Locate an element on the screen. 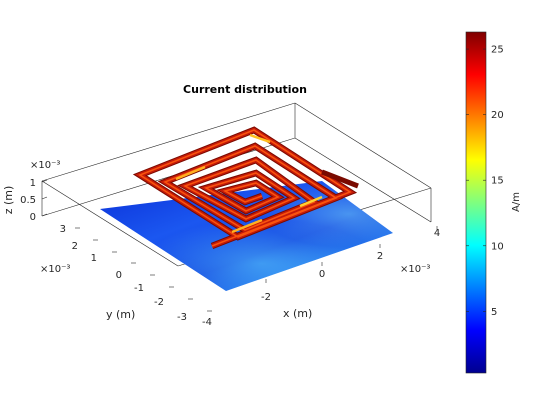  z-axis-label: z (m) is located at coordinates (8, 200).